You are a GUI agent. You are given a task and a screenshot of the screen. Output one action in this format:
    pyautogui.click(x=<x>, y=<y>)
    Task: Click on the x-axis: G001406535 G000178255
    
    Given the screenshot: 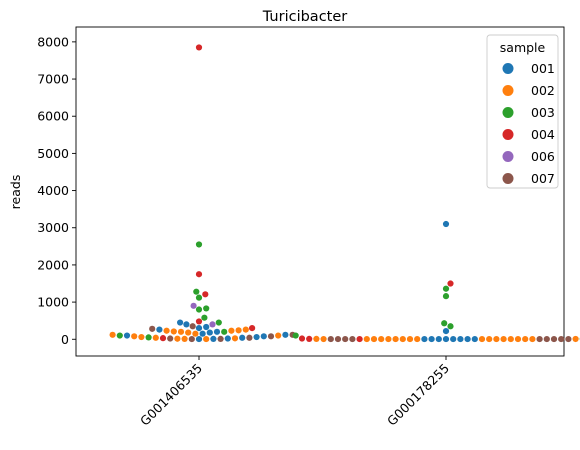 What is the action you would take?
    pyautogui.click(x=294, y=392)
    